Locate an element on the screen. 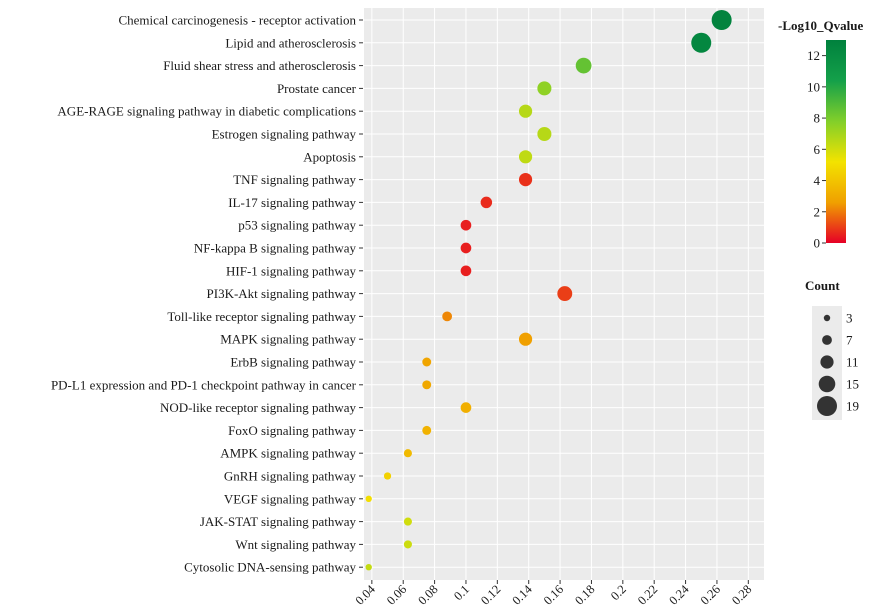 This screenshot has height=614, width=874. y-tick-label: TNF signaling pathway is located at coordinates (294, 179).